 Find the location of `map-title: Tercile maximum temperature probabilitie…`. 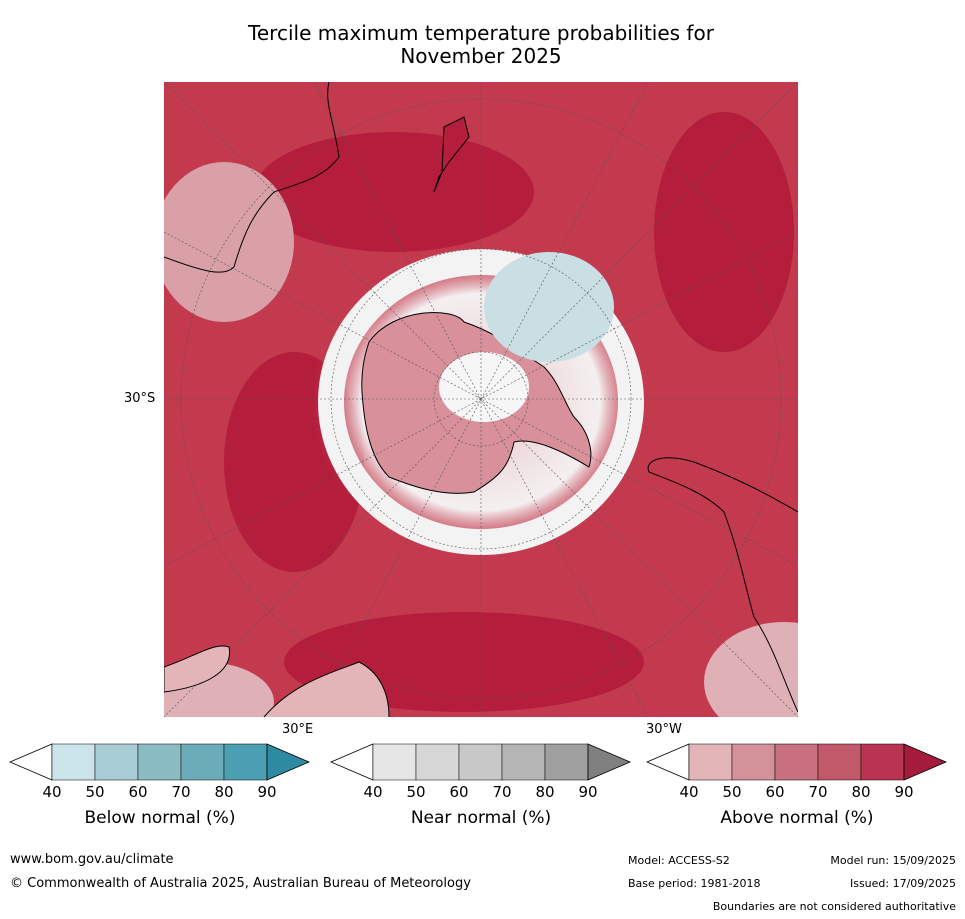

map-title: Tercile maximum temperature probabilitie… is located at coordinates (481, 45).